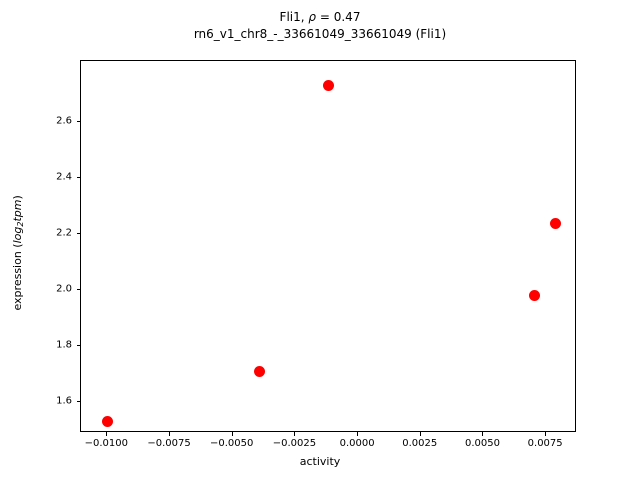 The height and width of the screenshot is (480, 640). I want to click on chart-title-line-2: rn6_v1_chr8_-_33661049_33661049 (Fli1), so click(320, 34).